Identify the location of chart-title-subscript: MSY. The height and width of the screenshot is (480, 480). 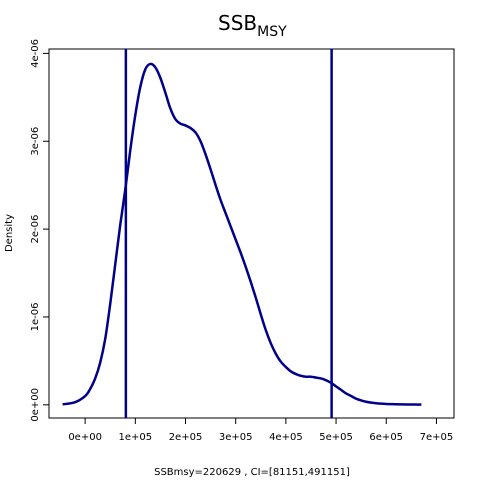
(272, 32).